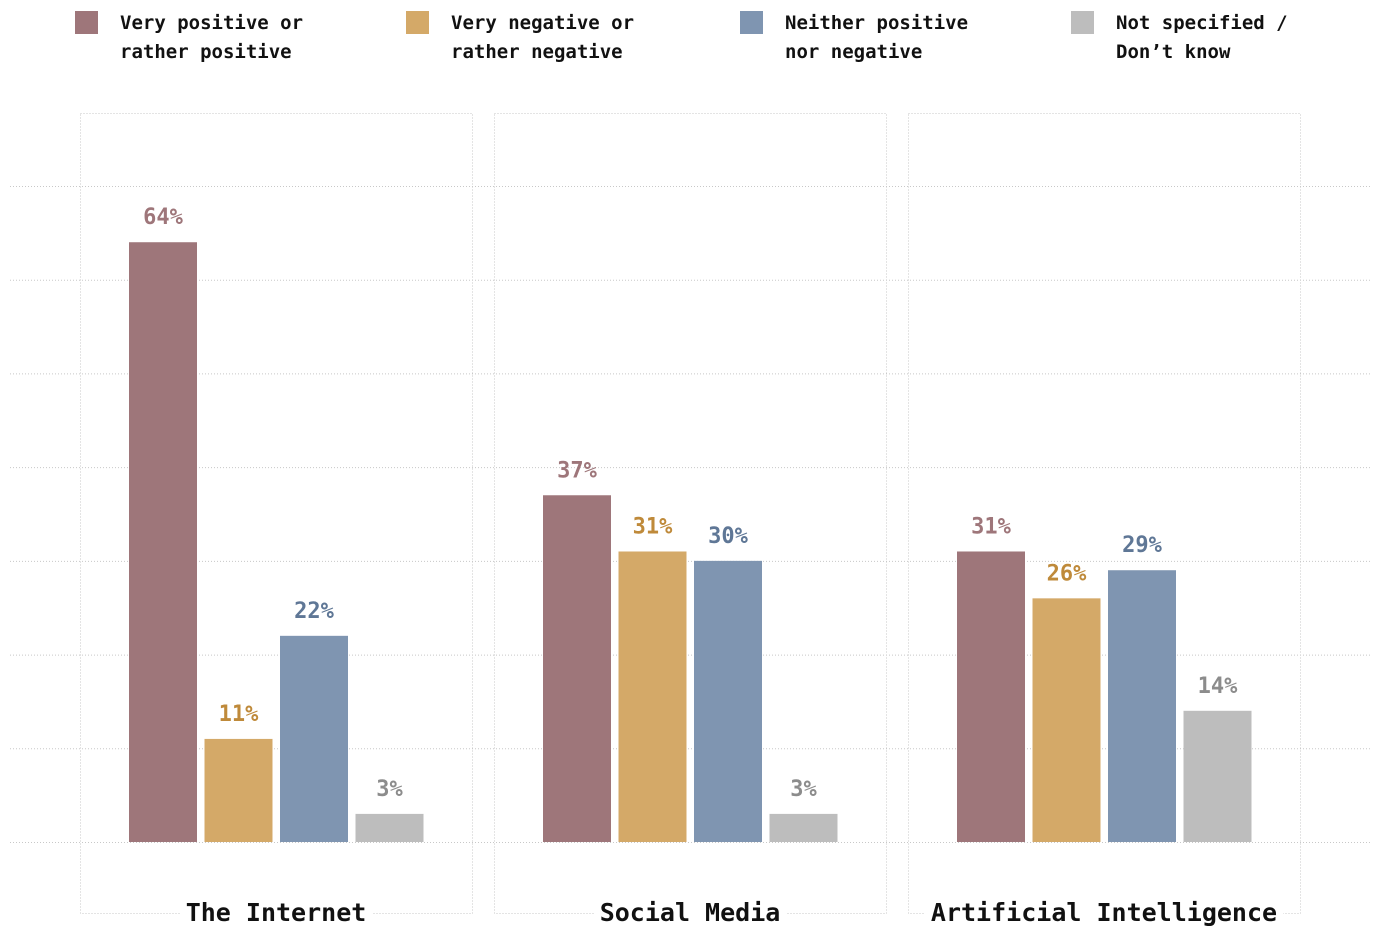 The width and height of the screenshot is (1378, 926). Describe the element at coordinates (163, 217) in the screenshot. I see `bar-value-label: 64%` at that location.